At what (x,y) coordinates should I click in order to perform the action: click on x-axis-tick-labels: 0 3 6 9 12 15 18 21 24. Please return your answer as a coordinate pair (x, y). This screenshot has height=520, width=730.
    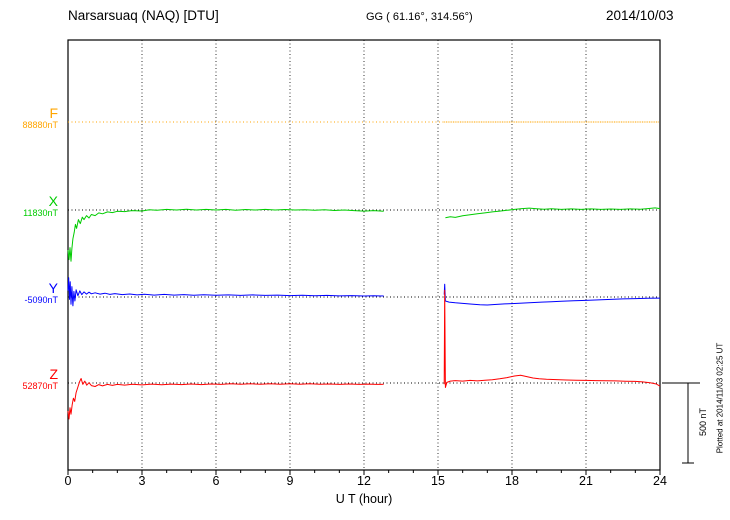
    Looking at the image, I should click on (365, 482).